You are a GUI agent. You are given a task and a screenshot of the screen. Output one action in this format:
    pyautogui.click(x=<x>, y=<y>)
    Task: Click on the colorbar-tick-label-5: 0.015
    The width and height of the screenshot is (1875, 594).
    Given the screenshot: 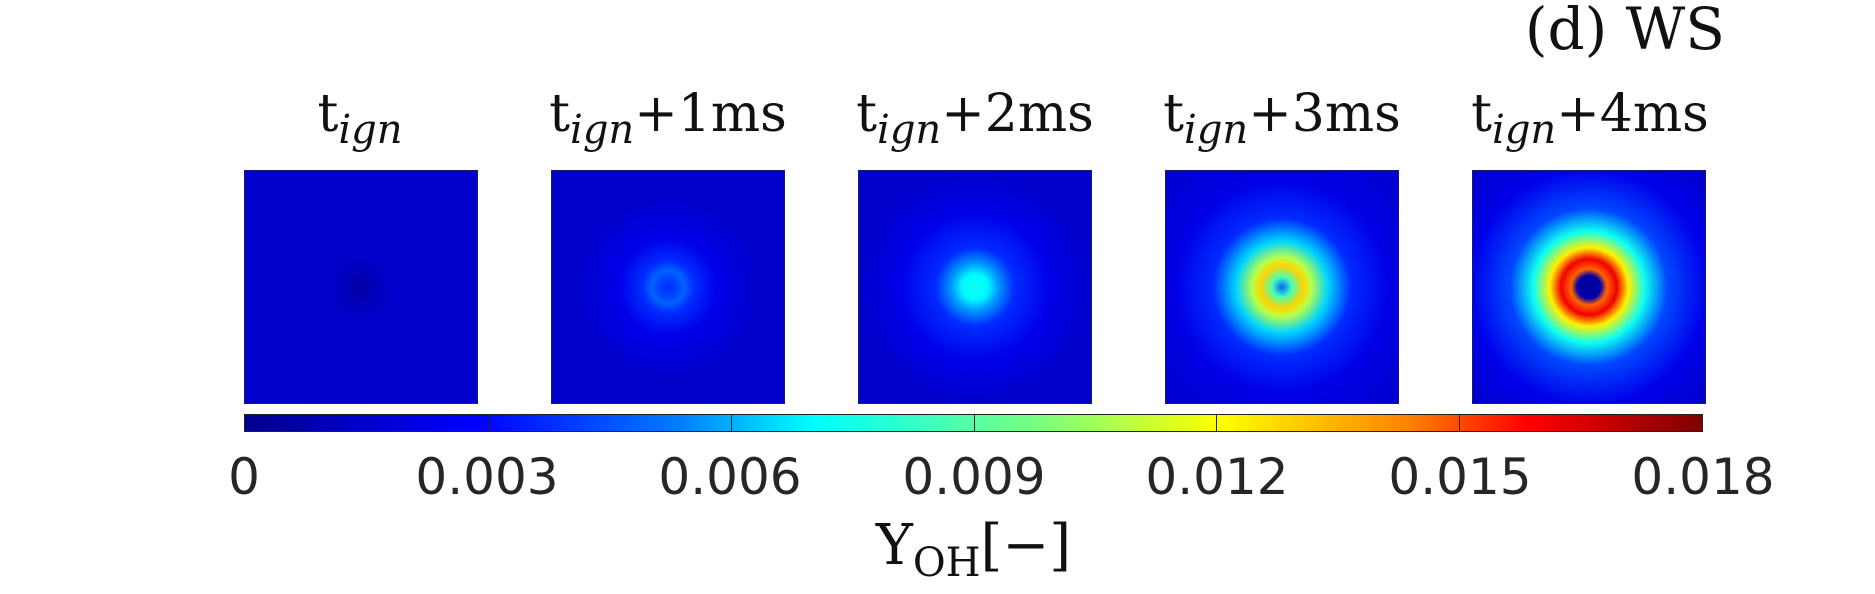 What is the action you would take?
    pyautogui.click(x=1460, y=477)
    